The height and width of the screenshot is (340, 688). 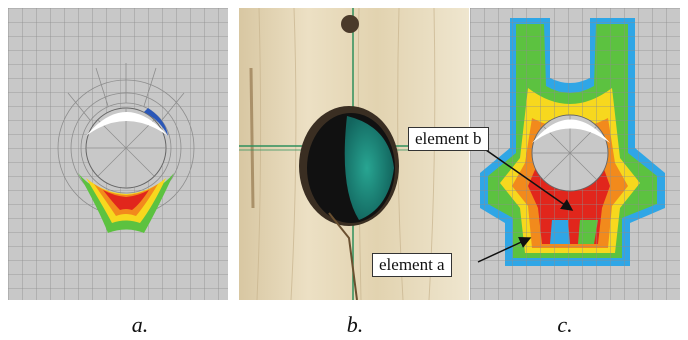 What do you see at coordinates (343, 256) in the screenshot?
I see `crack` at bounding box center [343, 256].